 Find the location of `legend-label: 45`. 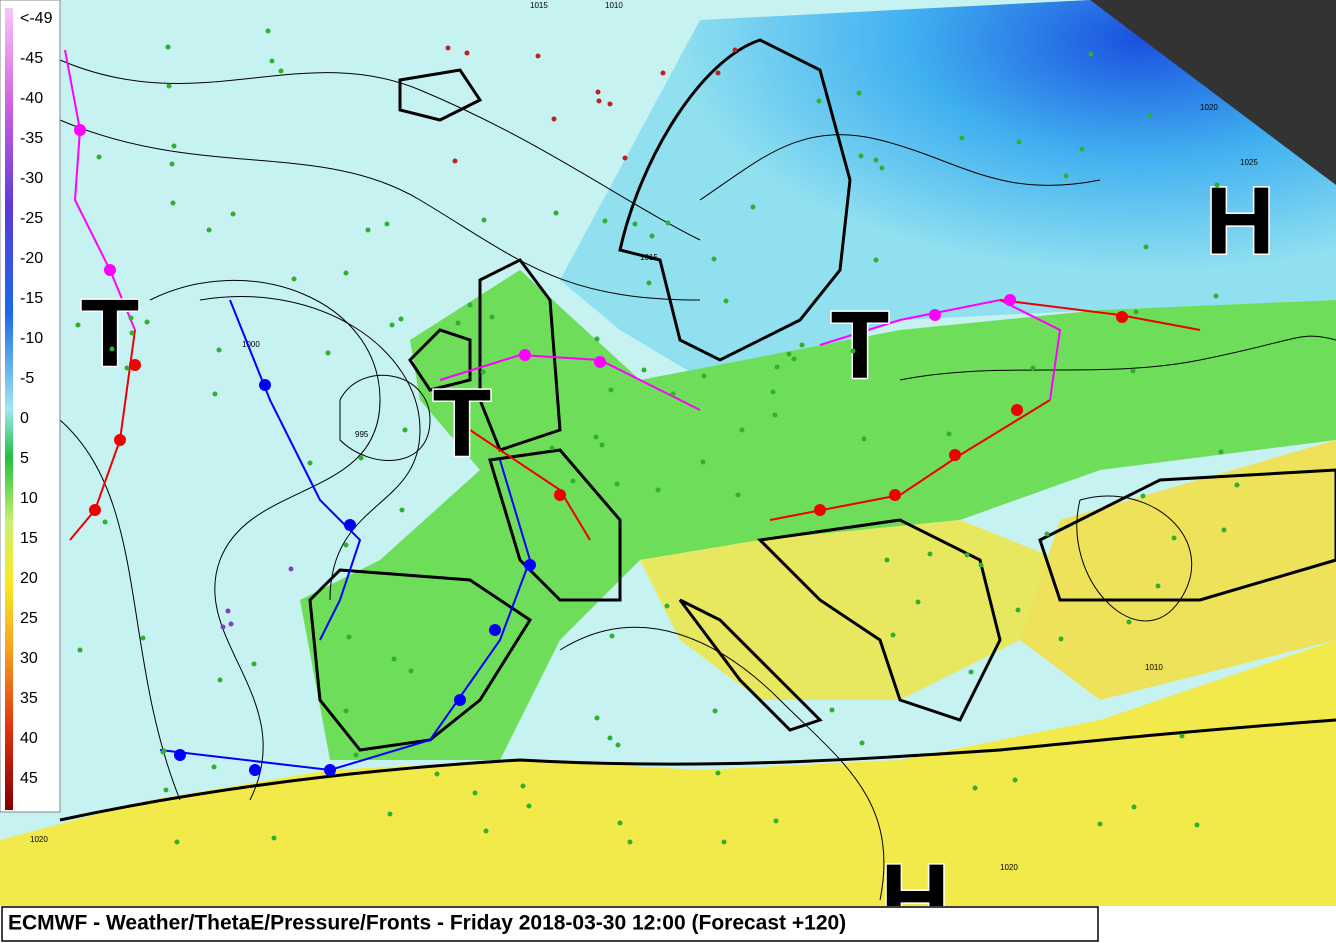

legend-label: 45 is located at coordinates (29, 778).